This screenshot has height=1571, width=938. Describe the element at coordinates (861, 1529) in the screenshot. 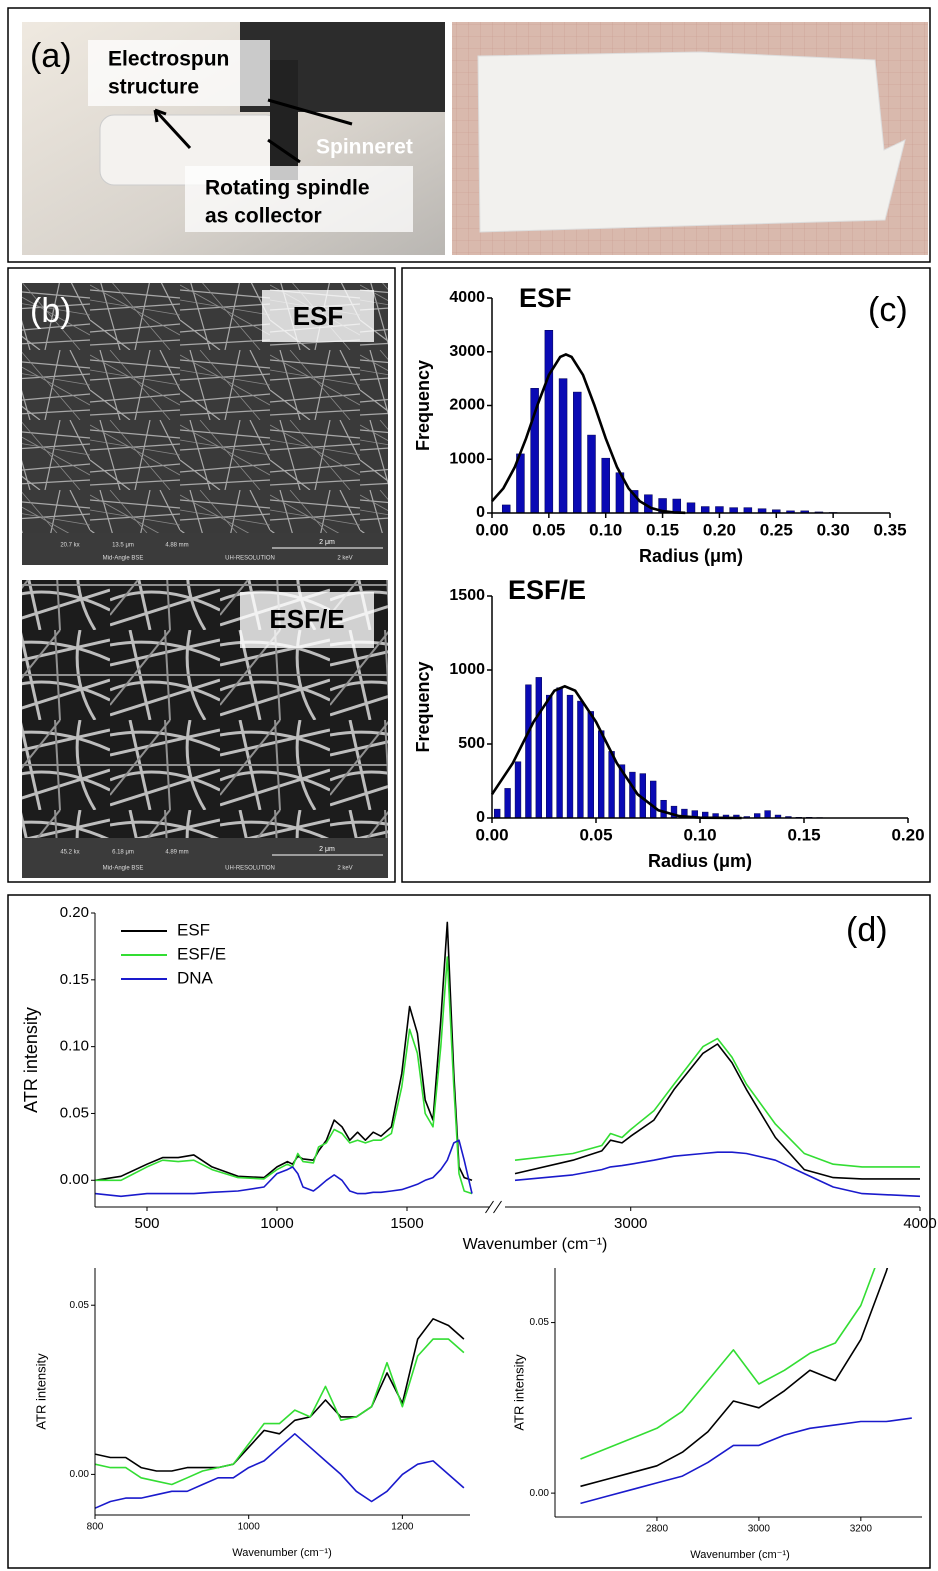

I see `x-tick-label: 3200` at that location.